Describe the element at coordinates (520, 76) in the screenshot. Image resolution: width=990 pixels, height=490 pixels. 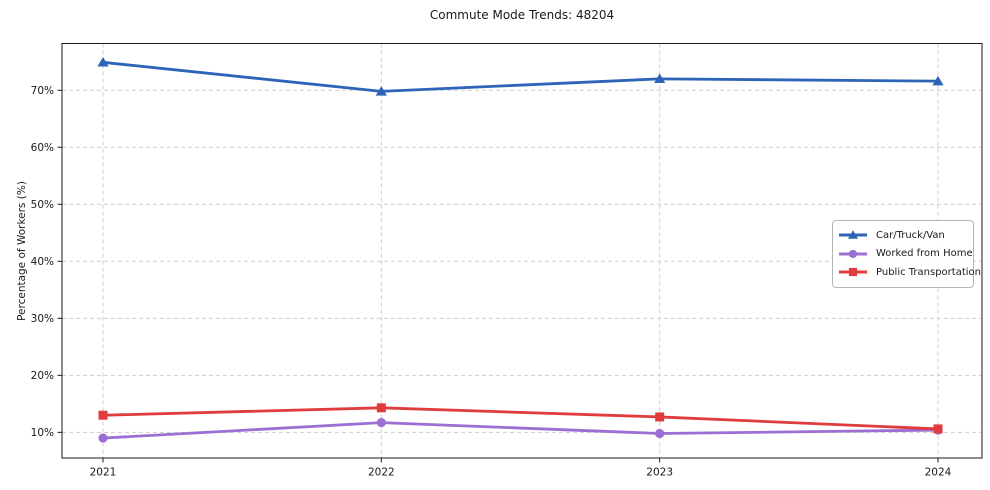
I see `series-line-car-truck-van` at that location.